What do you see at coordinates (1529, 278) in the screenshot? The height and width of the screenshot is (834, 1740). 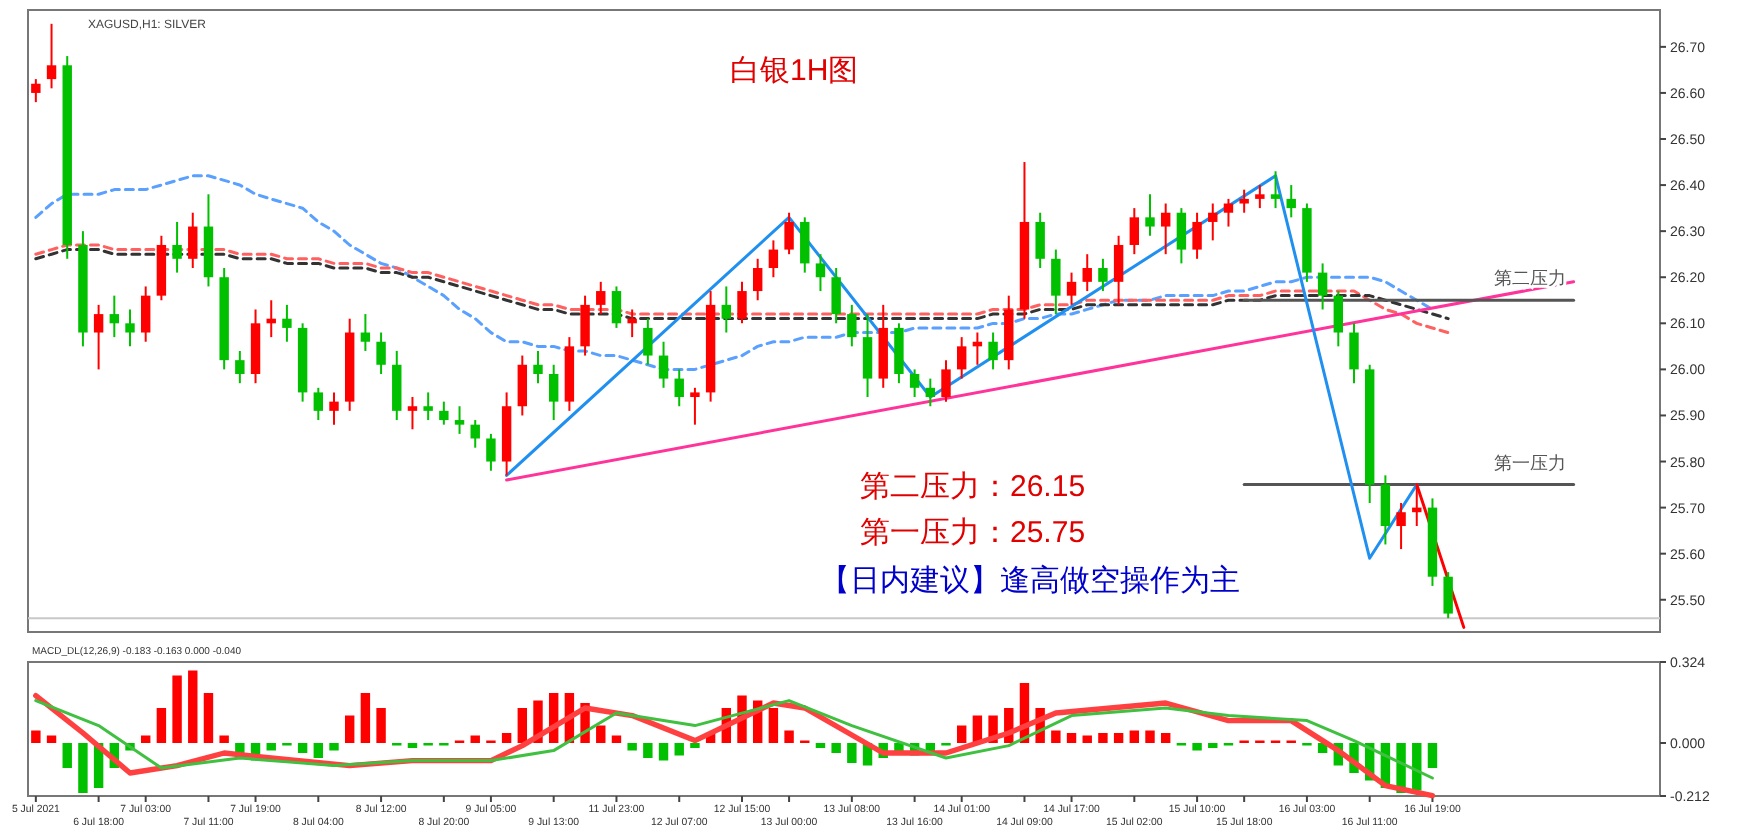 I see `series-label: 第二压力` at bounding box center [1529, 278].